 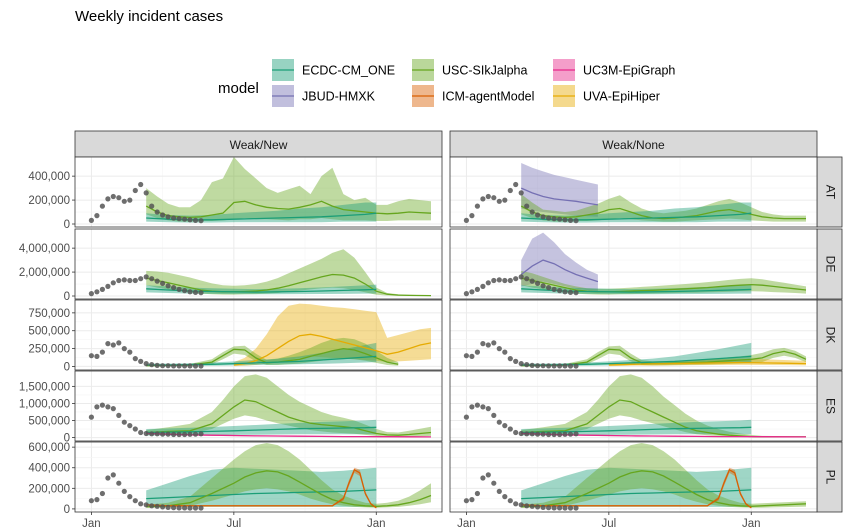 I want to click on ribbon-usc-sikjalpha, so click(x=663, y=406).